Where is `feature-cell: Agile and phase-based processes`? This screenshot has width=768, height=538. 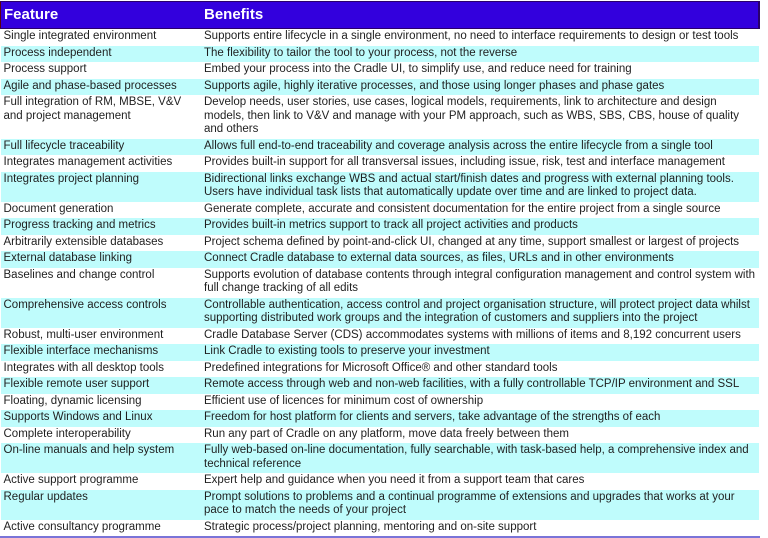 feature-cell: Agile and phase-based processes is located at coordinates (90, 85).